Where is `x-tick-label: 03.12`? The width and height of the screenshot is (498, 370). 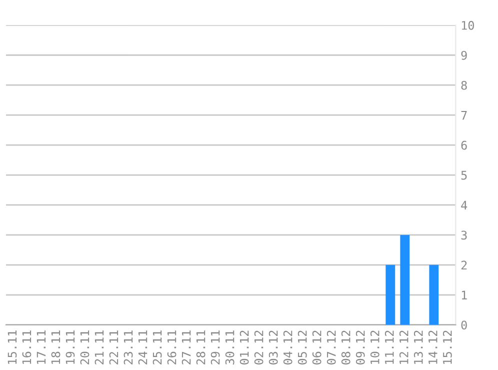
x-tick-label: 03.12 is located at coordinates (273, 347).